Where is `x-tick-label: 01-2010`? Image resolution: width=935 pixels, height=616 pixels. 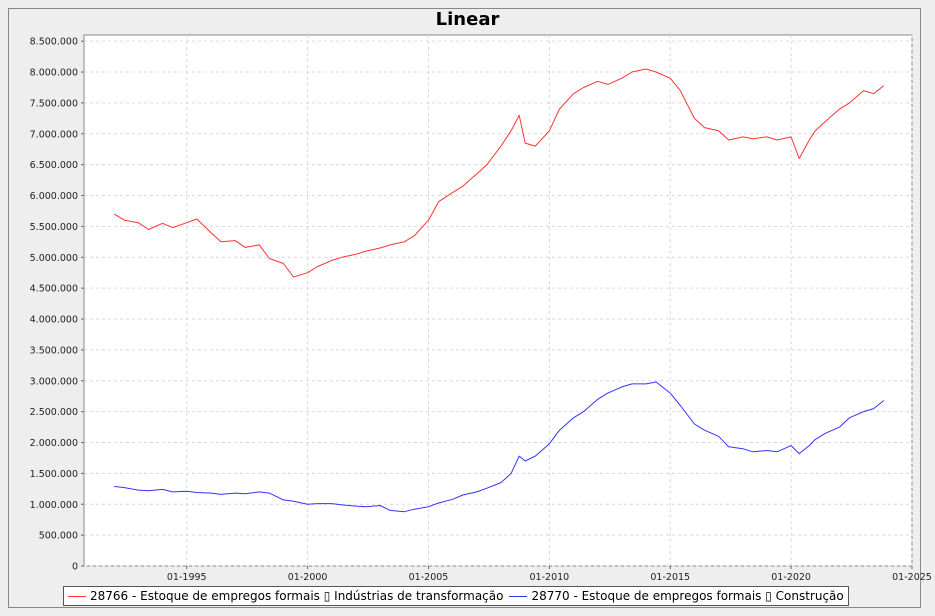
x-tick-label: 01-2010 is located at coordinates (550, 577).